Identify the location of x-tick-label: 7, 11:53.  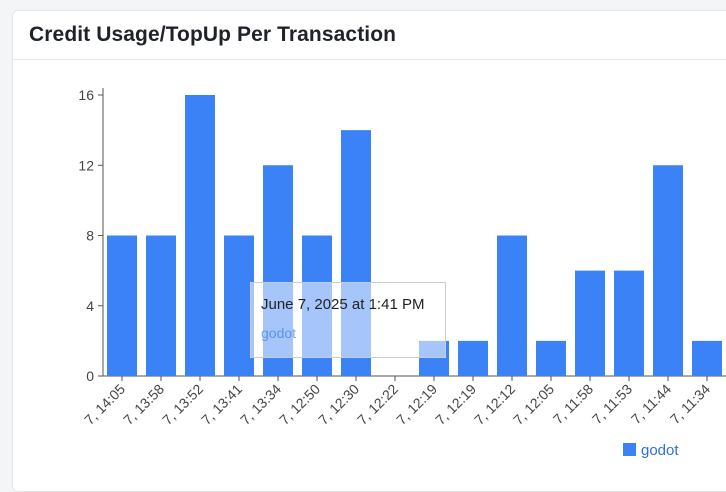
(612, 404).